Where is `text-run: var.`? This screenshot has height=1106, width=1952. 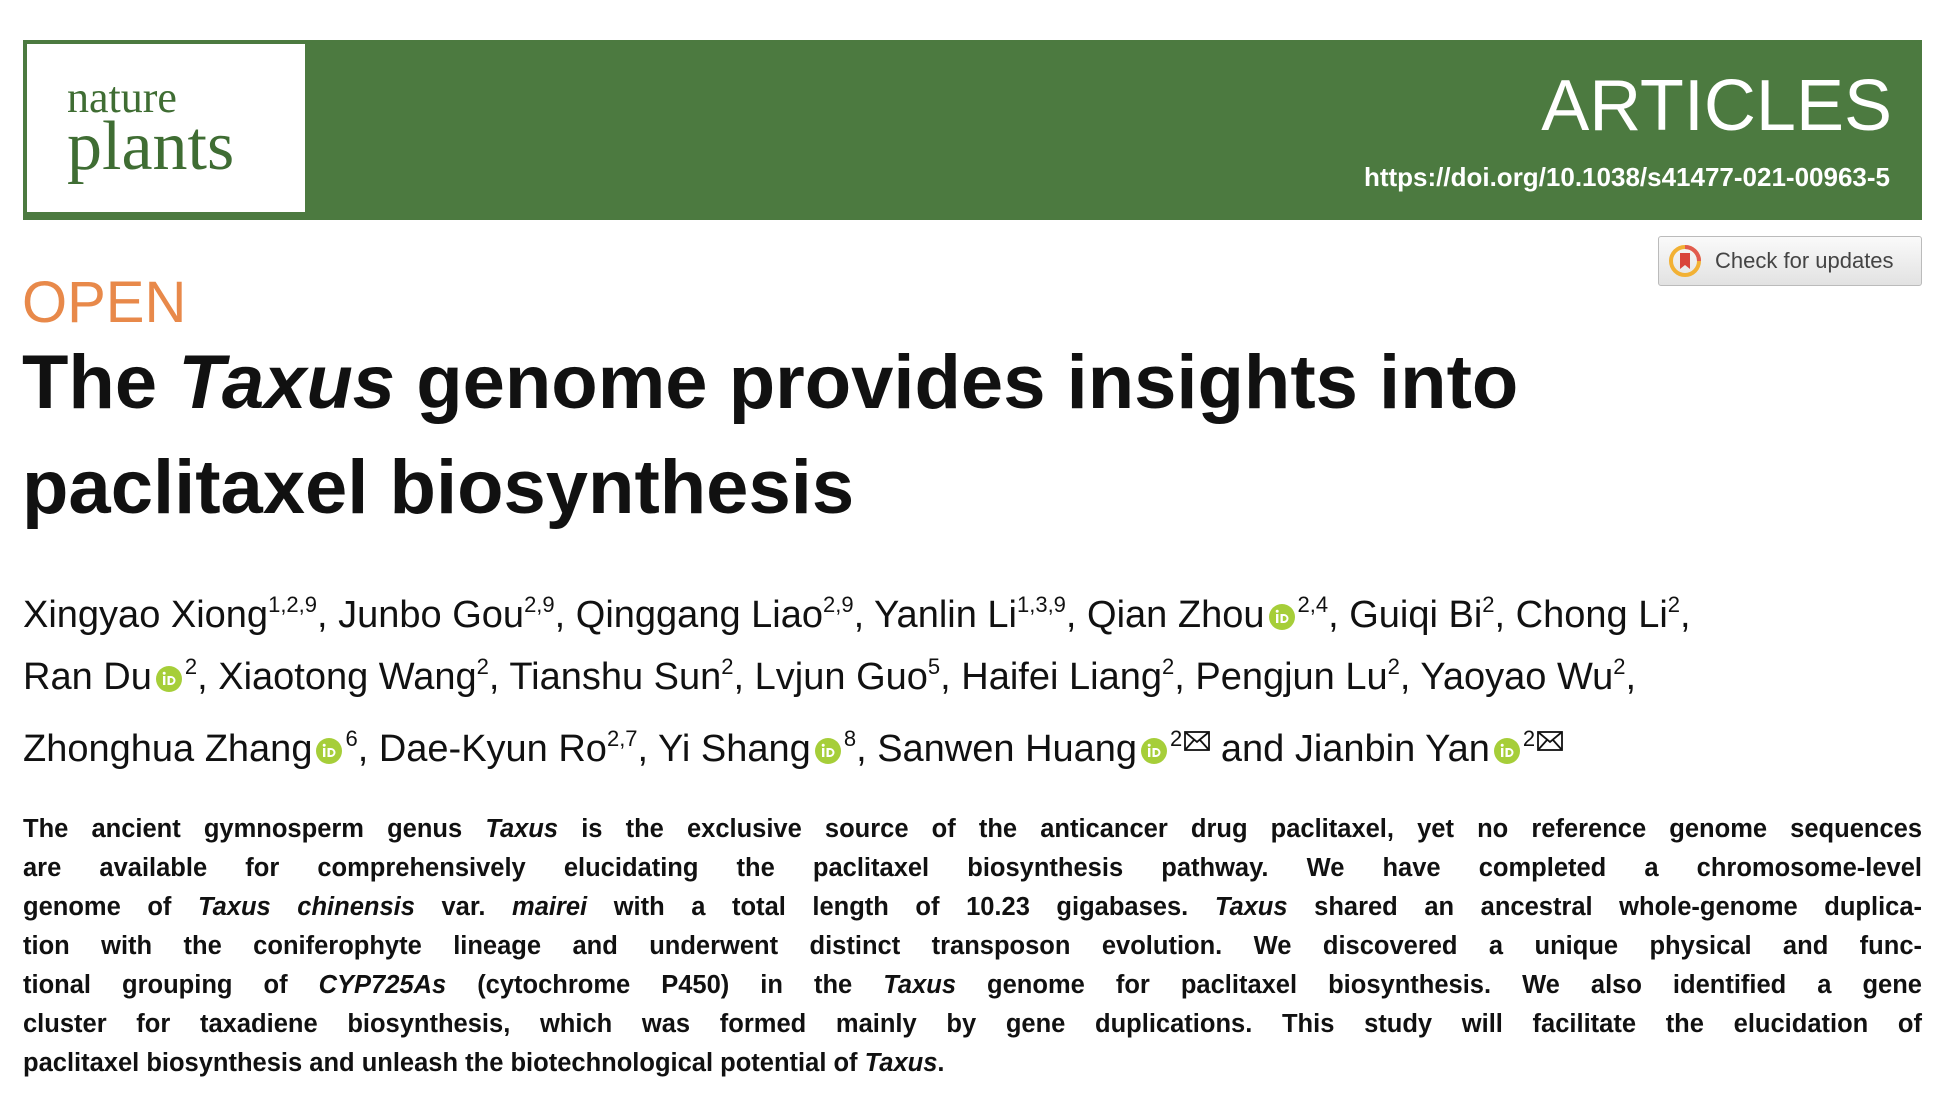
text-run: var. is located at coordinates (463, 907).